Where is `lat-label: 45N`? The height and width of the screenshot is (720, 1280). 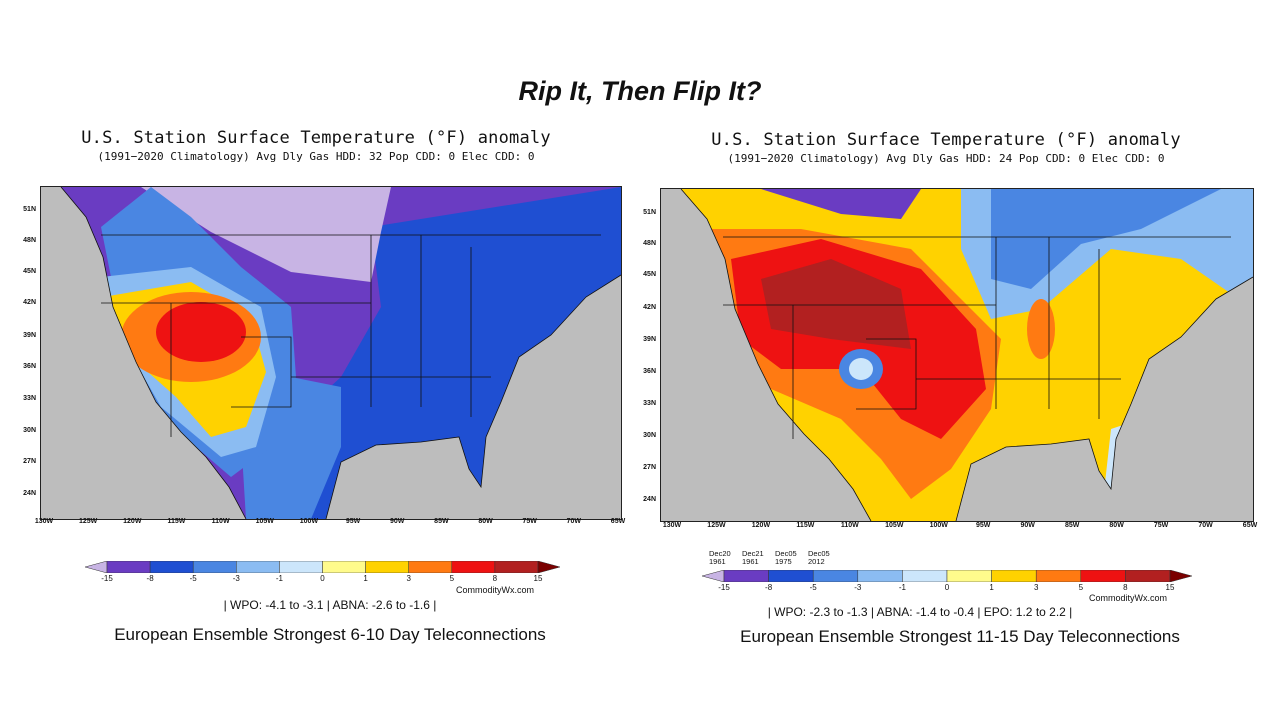
lat-label: 45N is located at coordinates (29, 271).